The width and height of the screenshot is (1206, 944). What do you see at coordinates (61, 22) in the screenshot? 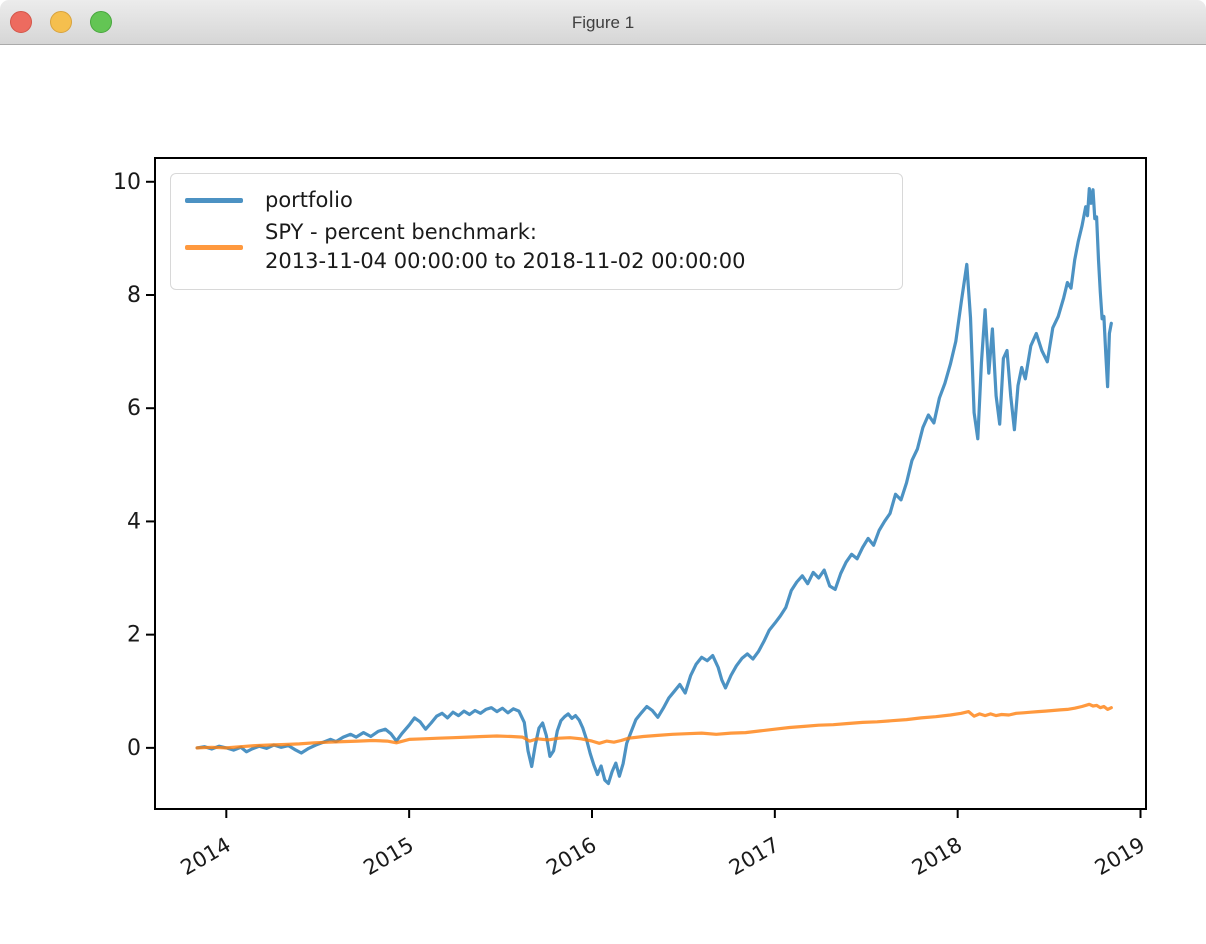
I see `minimize-button` at bounding box center [61, 22].